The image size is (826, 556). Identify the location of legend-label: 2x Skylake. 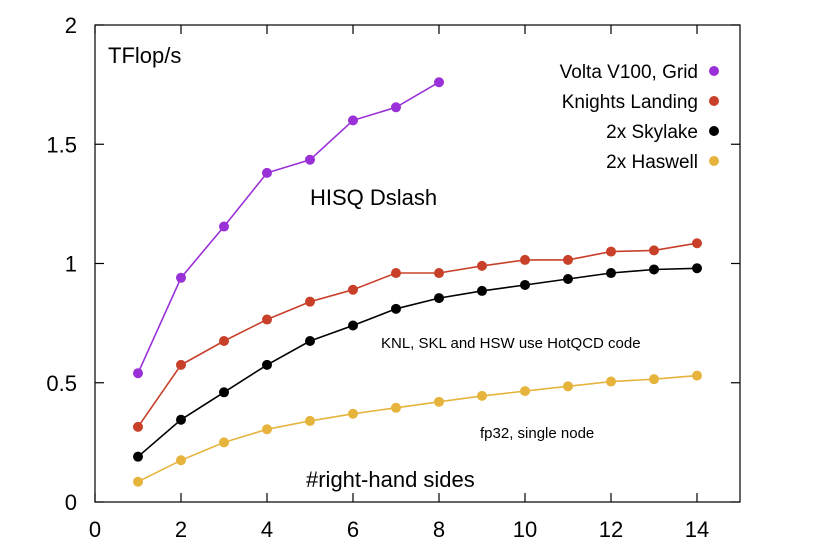
(652, 132).